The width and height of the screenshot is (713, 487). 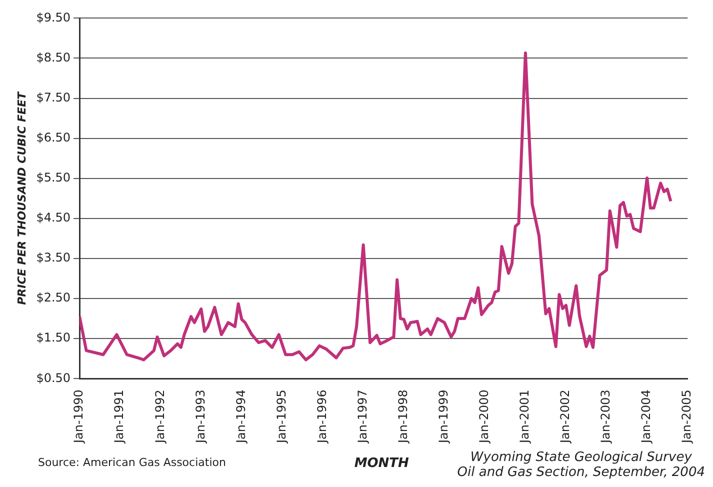 I want to click on y-tick-label: $3.50, so click(x=53, y=257).